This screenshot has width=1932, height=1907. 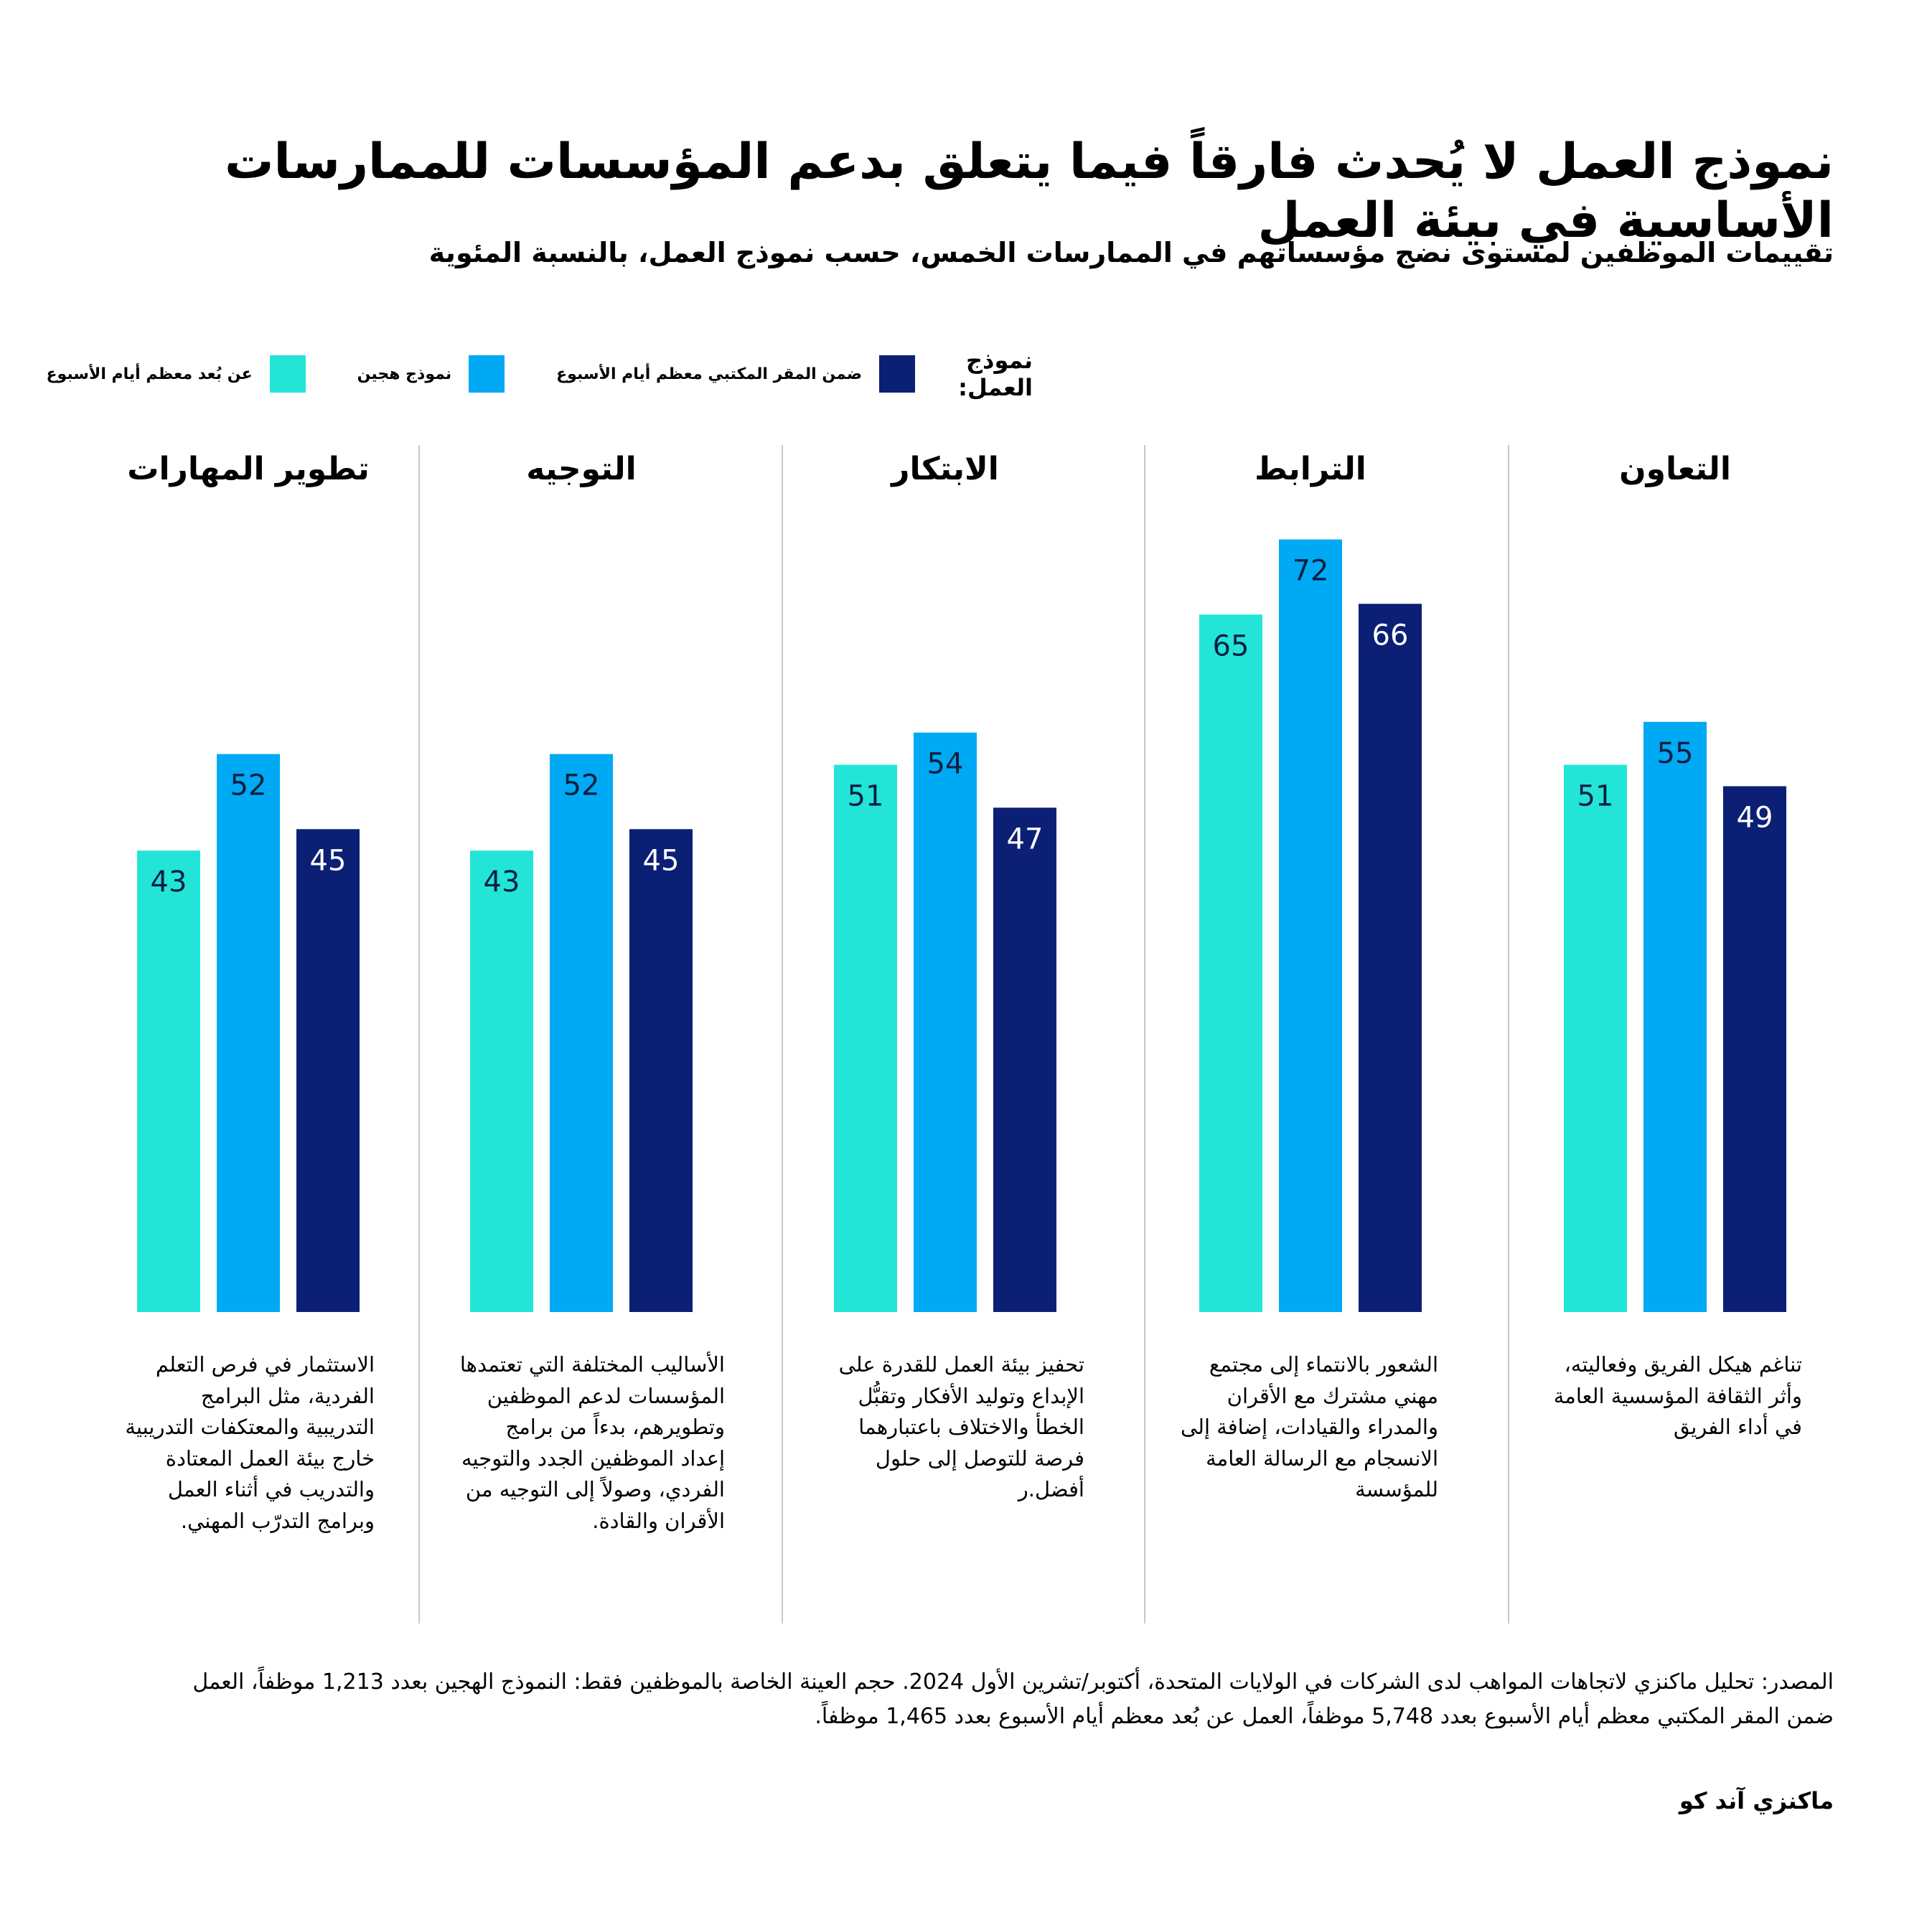 What do you see at coordinates (947, 764) in the screenshot?
I see `bar-value-innovation-hybrid: 54` at bounding box center [947, 764].